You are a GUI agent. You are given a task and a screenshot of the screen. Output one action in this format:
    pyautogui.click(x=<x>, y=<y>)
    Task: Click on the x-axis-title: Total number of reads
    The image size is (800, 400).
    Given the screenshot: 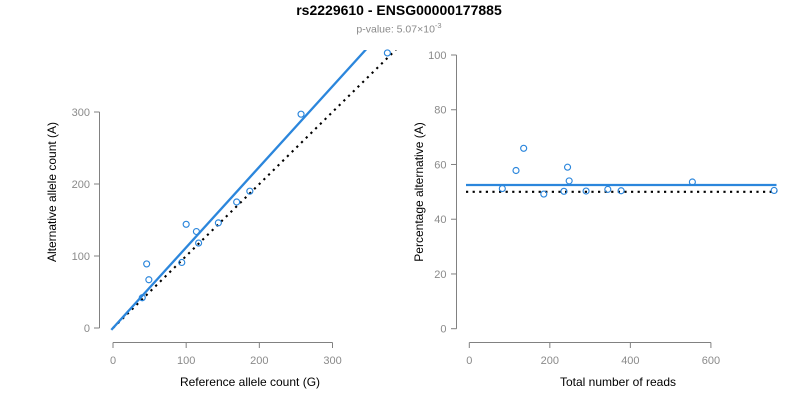 What is the action you would take?
    pyautogui.click(x=618, y=382)
    